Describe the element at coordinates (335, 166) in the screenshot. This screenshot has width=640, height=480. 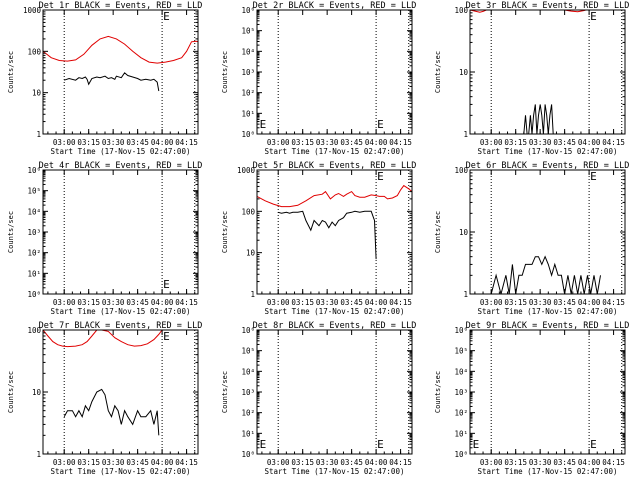
I see `panel-title: Det 5r BLACK = Events, RED = LLD` at that location.